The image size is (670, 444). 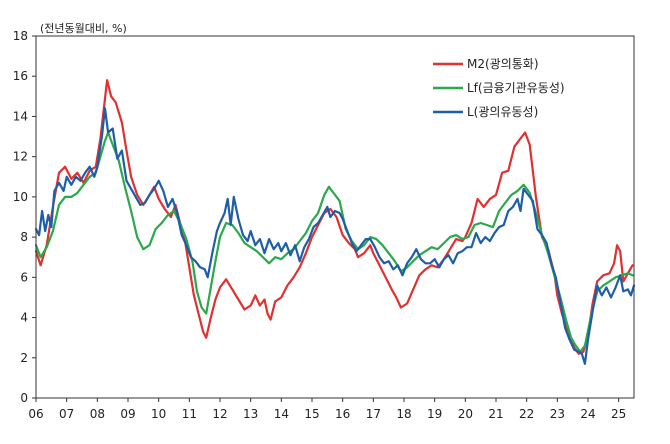 What do you see at coordinates (20, 36) in the screenshot?
I see `y-tick-label: 18` at bounding box center [20, 36].